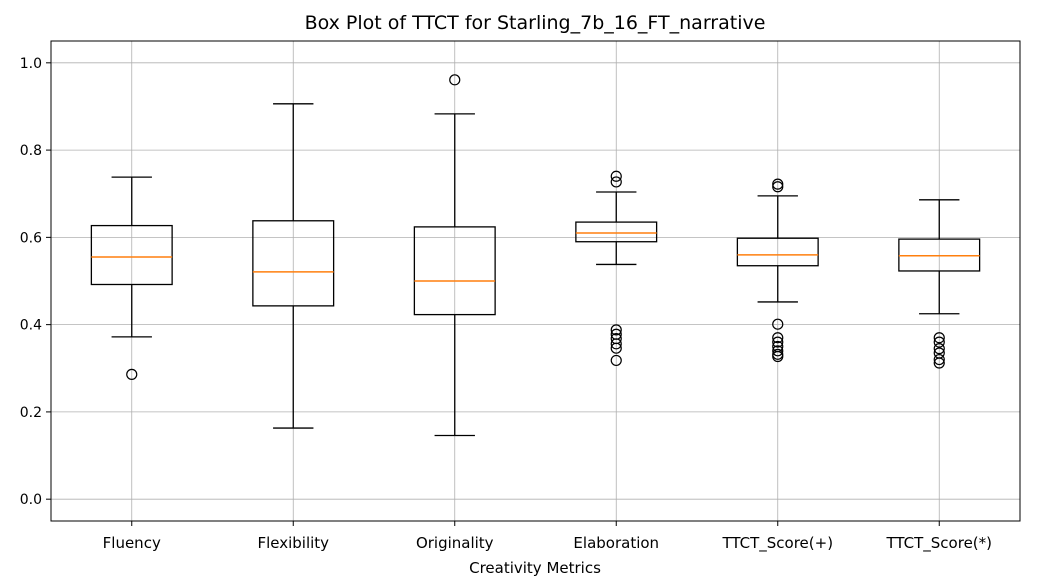 The height and width of the screenshot is (585, 1039). What do you see at coordinates (777, 543) in the screenshot?
I see `x-tick-label: TTCT_Score(+)` at bounding box center [777, 543].